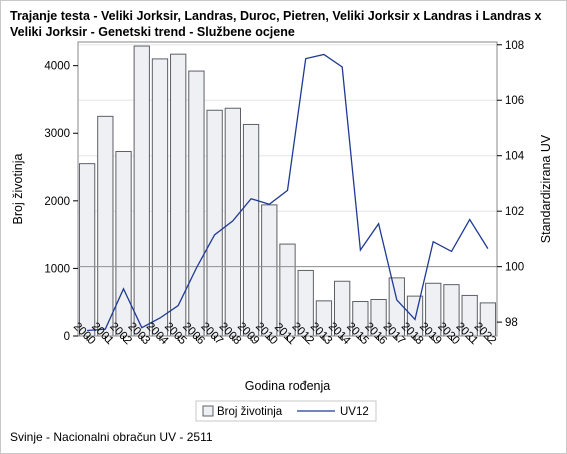  What do you see at coordinates (57, 134) in the screenshot?
I see `y-left-tick-label: 3000` at bounding box center [57, 134].